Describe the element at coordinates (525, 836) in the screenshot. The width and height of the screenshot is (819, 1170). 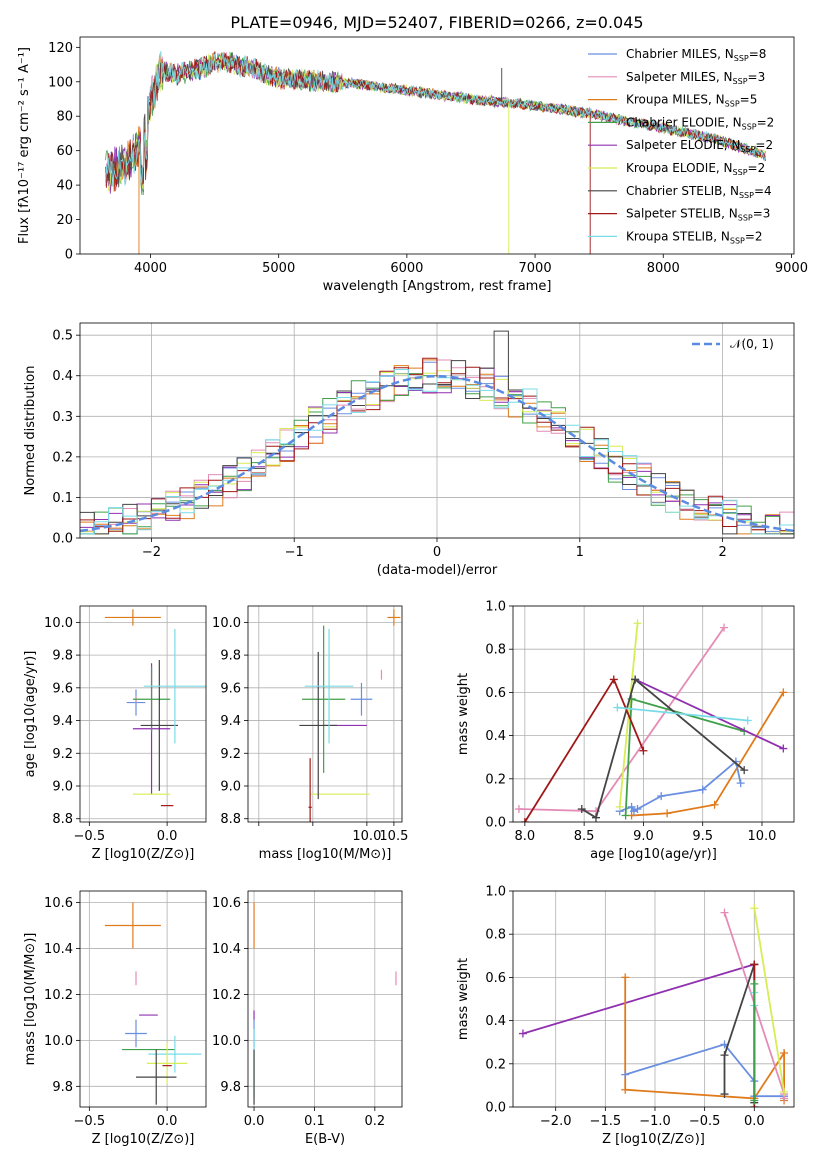
I see `x-tick-label: 8.0` at that location.